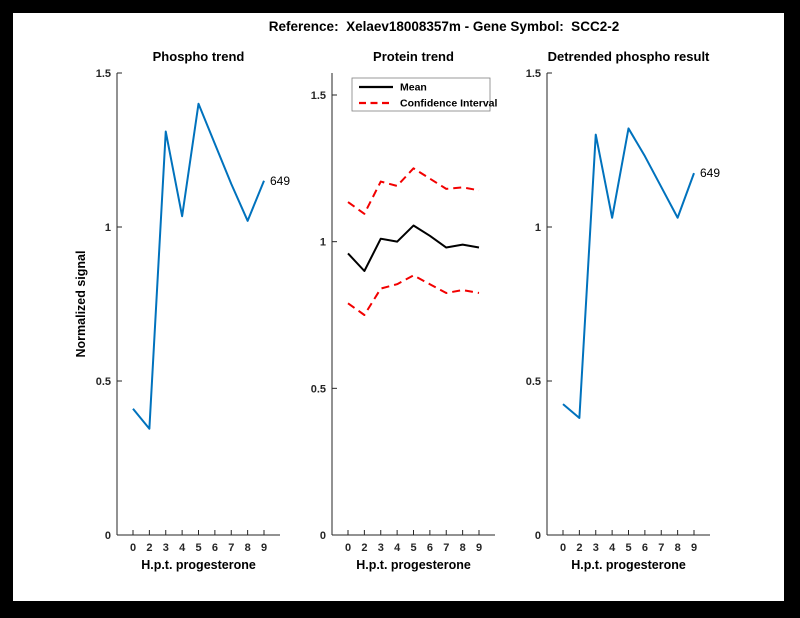 This screenshot has width=800, height=618. I want to click on plot2-legend-label-1: Confidence Interval, so click(449, 104).